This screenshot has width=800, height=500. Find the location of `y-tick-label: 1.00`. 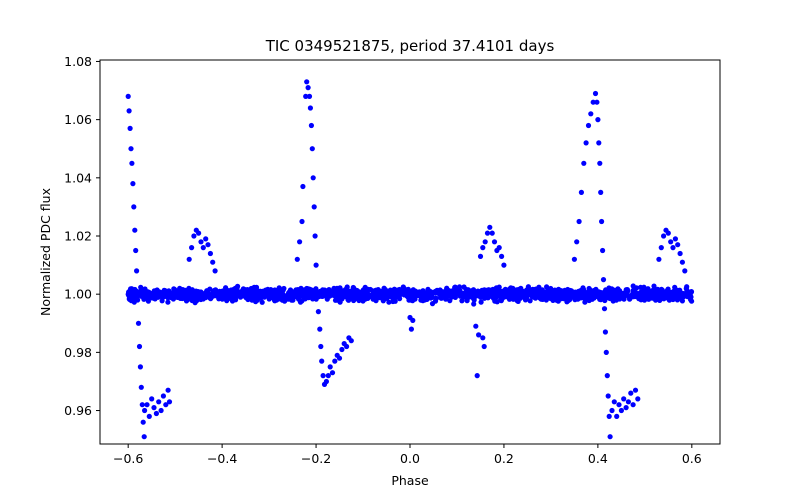

y-tick-label: 1.00 is located at coordinates (78, 294).